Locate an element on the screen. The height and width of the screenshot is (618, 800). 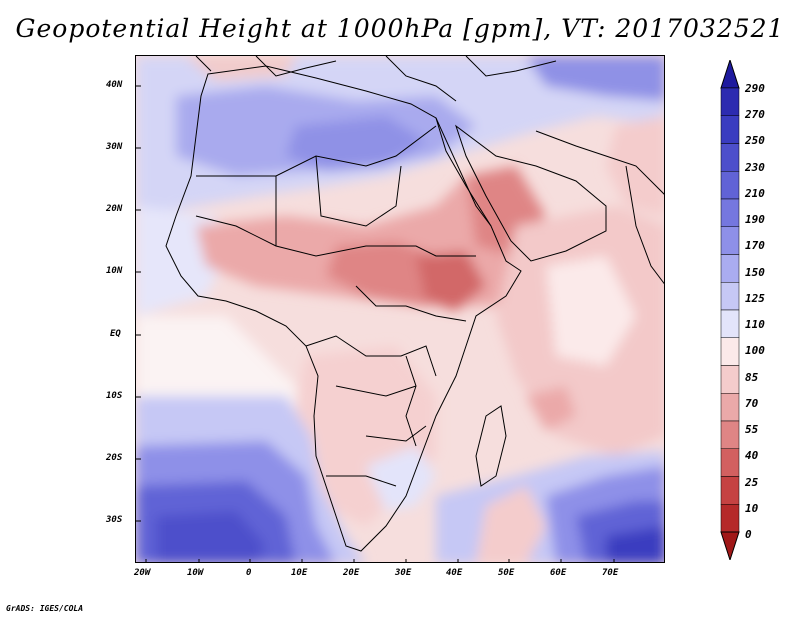
lon-label-20w: 20W is located at coordinates (142, 573).